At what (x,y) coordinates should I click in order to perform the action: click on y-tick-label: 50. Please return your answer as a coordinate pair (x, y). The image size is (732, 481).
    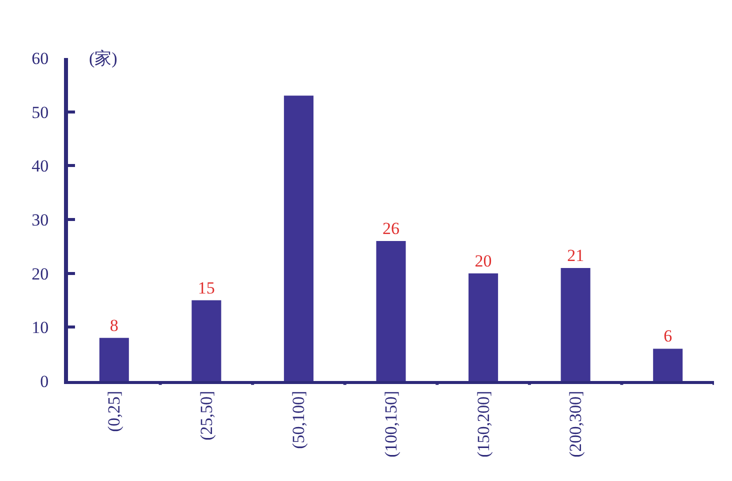
    Looking at the image, I should click on (40, 112).